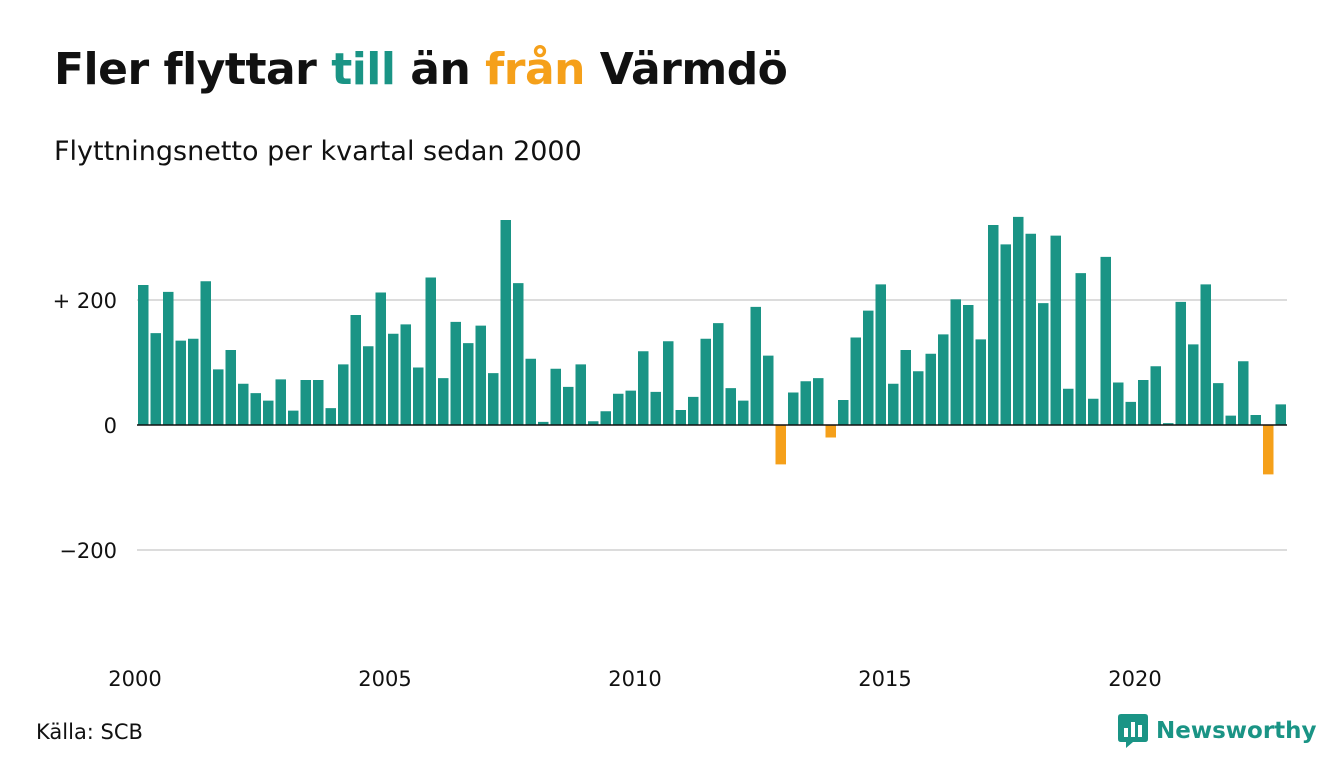 The image size is (1340, 780). What do you see at coordinates (1236, 731) in the screenshot?
I see `brand-name: Newsworthy` at bounding box center [1236, 731].